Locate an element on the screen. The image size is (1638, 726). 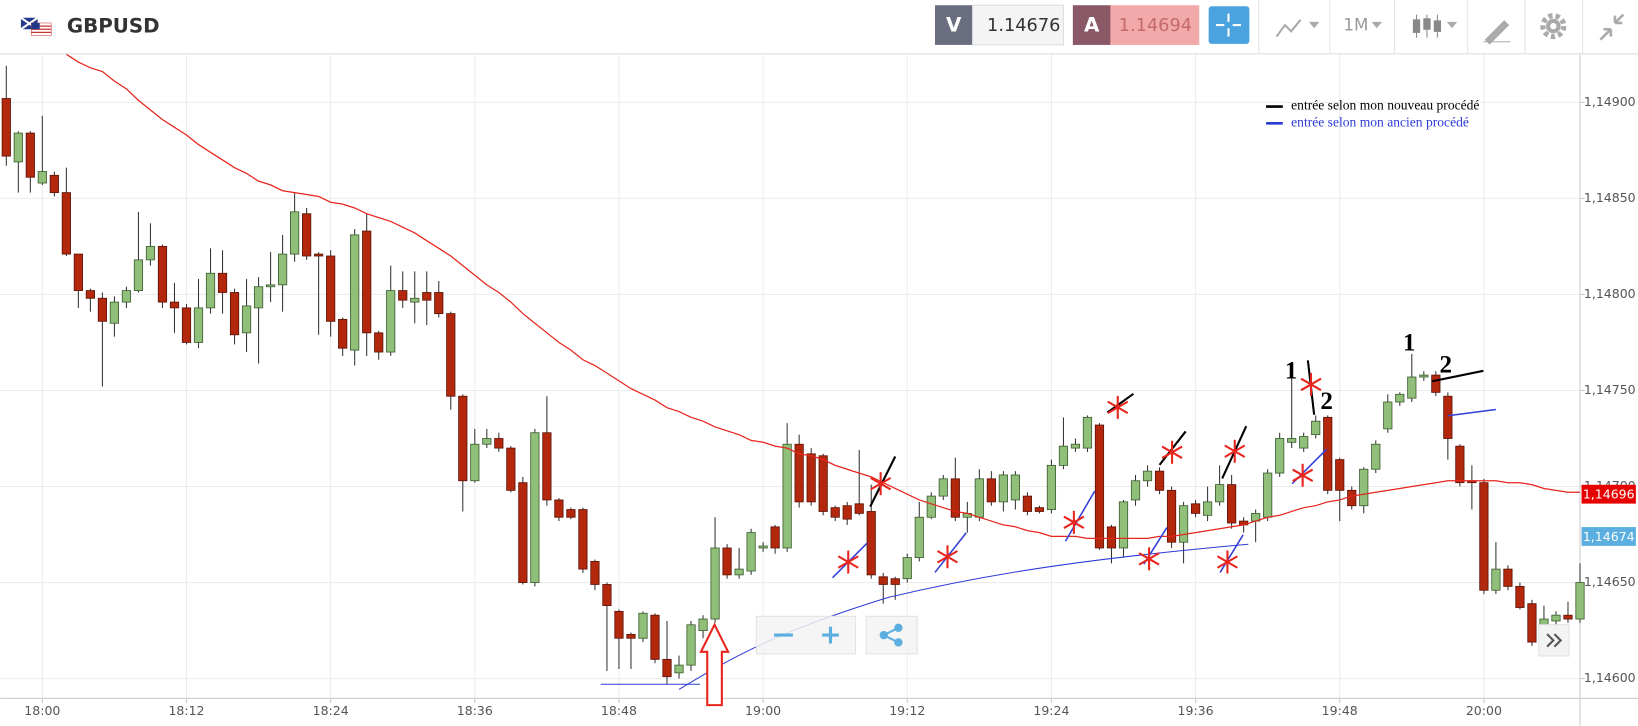
bid-box is located at coordinates (1018, 25).